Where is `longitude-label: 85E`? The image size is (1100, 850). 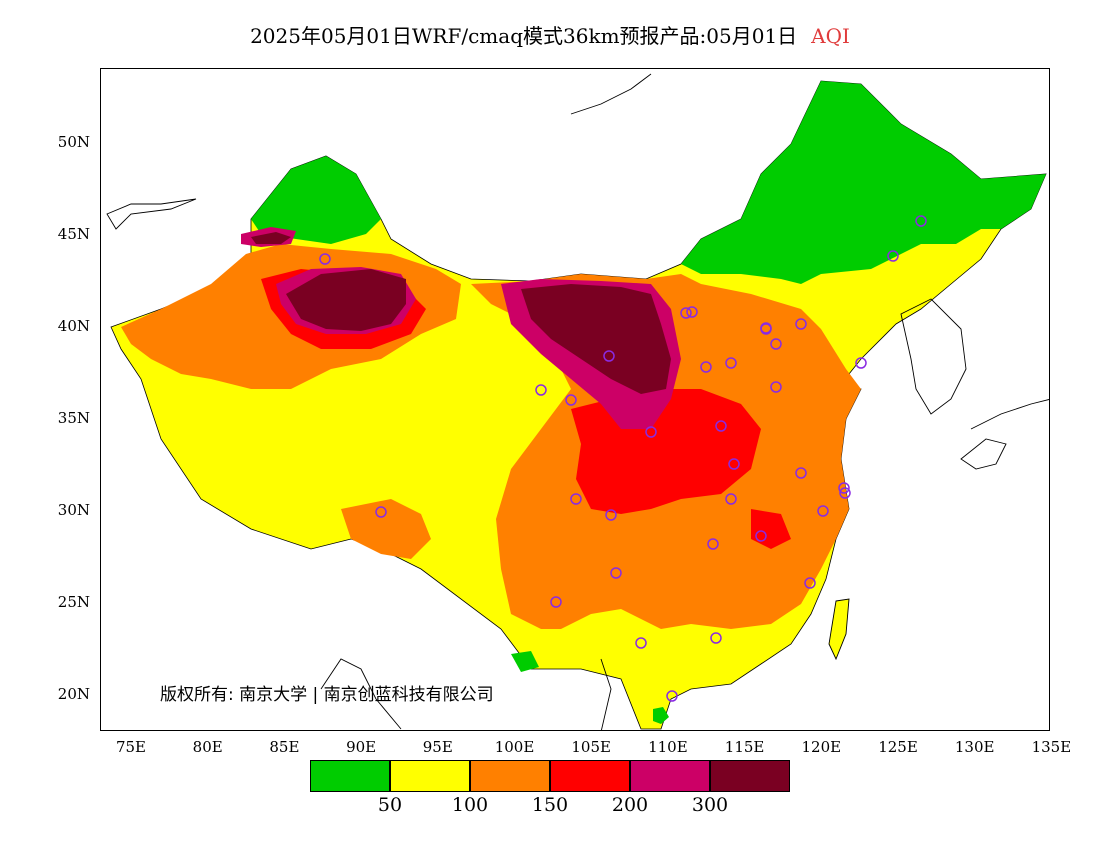 longitude-label: 85E is located at coordinates (284, 747).